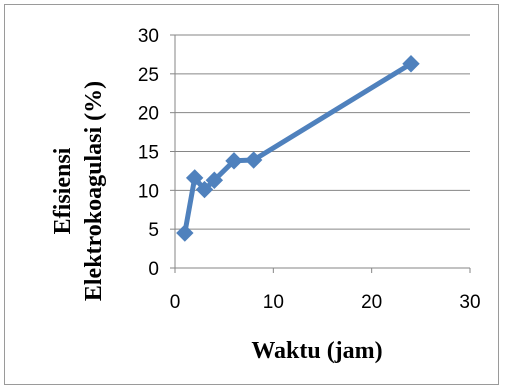  Describe the element at coordinates (148, 153) in the screenshot. I see `y-tick-label-15: 15` at that location.